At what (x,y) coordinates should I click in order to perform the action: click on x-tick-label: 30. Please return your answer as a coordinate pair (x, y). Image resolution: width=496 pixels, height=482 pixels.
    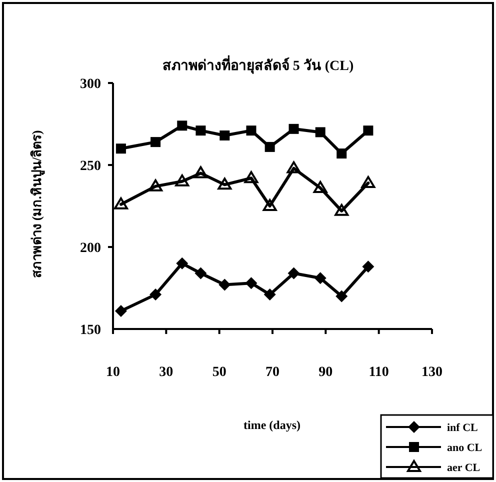
    Looking at the image, I should click on (166, 372).